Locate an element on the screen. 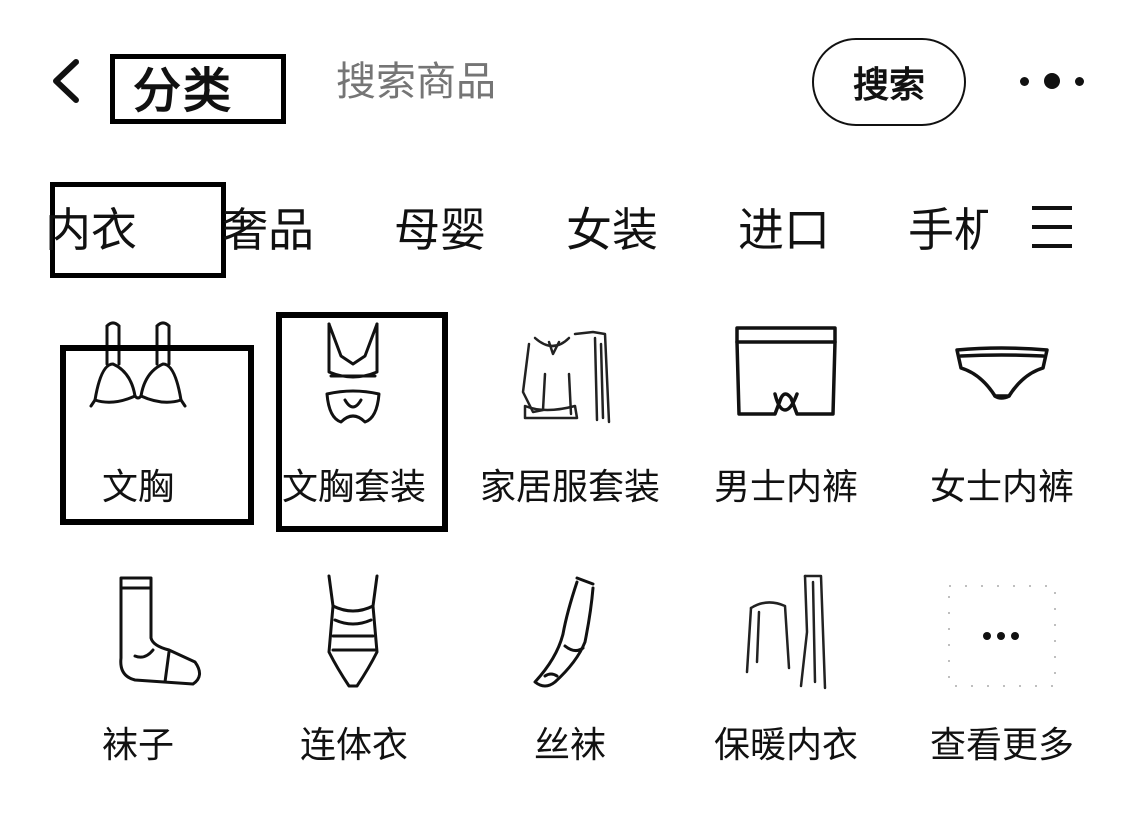 This screenshot has width=1125, height=815. category-item-loungewear-set: 家居服套装 is located at coordinates (570, 425).